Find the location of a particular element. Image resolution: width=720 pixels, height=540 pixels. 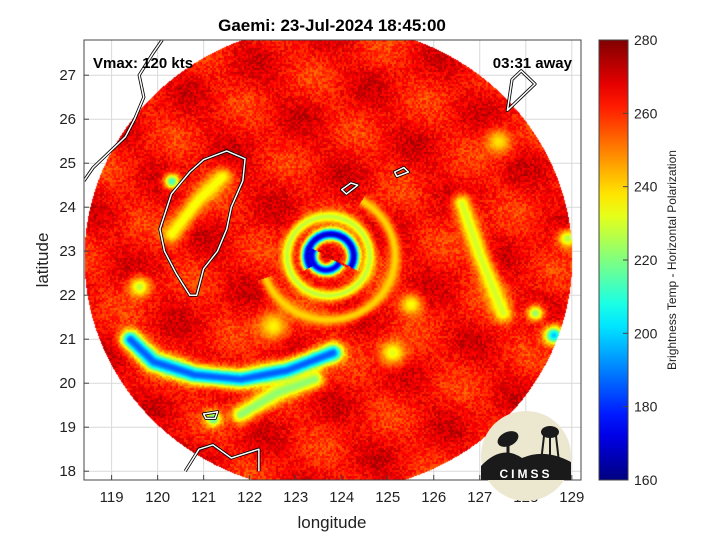

colorbar-tick-label: 240 is located at coordinates (646, 187).